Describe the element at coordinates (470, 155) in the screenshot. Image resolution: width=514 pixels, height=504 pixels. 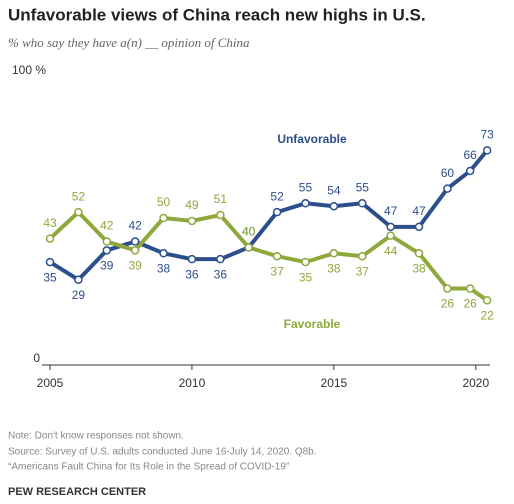
I see `data-label: 66` at that location.